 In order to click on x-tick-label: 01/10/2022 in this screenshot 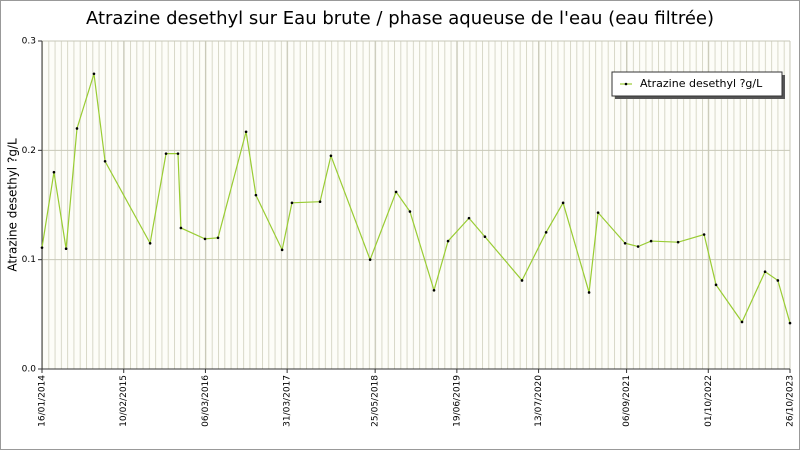, I will do `click(709, 401)`.